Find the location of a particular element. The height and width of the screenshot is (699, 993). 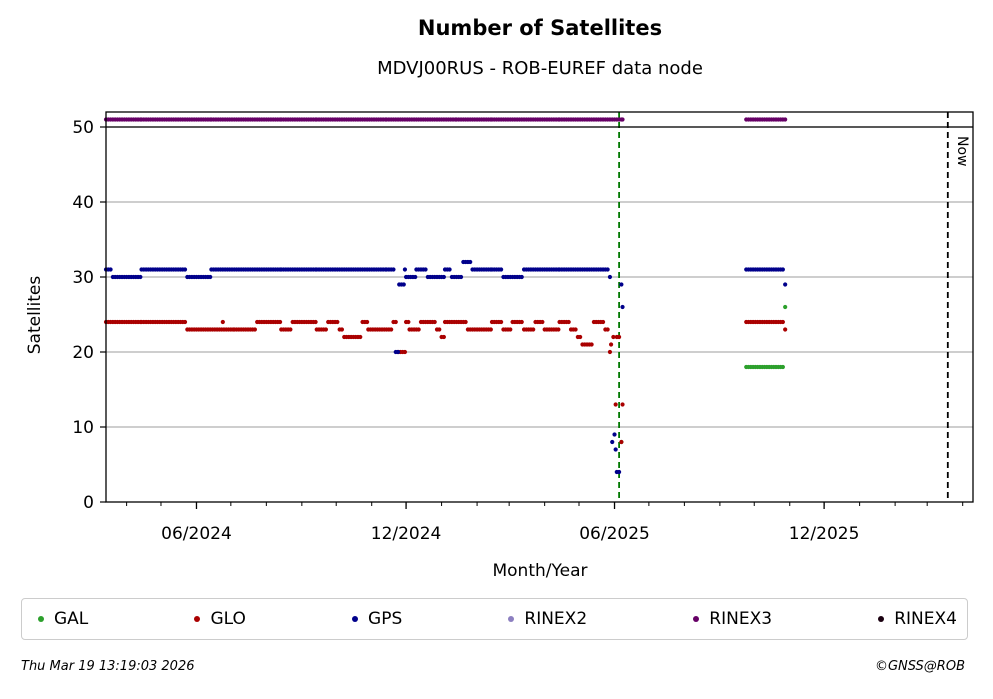

legend-item-rinex3: RINEX3 is located at coordinates (732, 619).